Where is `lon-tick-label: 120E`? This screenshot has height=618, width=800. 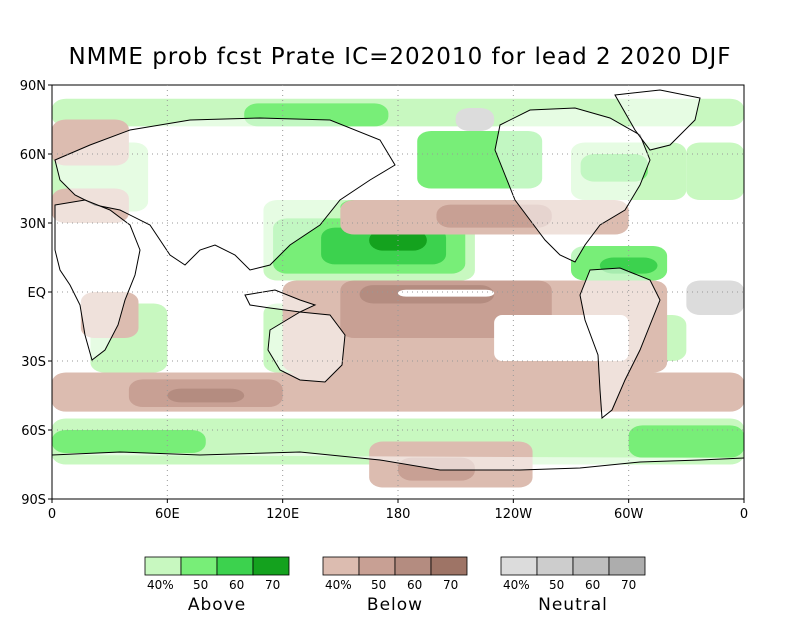 lon-tick-label: 120E is located at coordinates (282, 514).